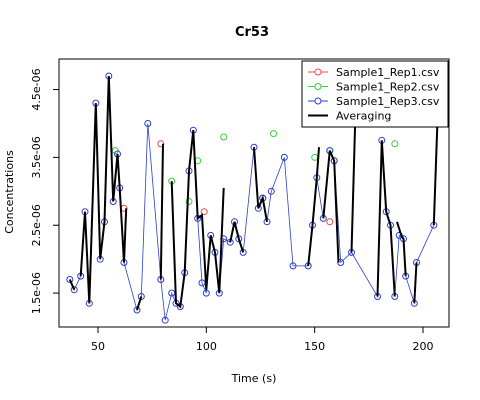  Describe the element at coordinates (262, 339) in the screenshot. I see `x-axis: 50 100 150 200` at that location.